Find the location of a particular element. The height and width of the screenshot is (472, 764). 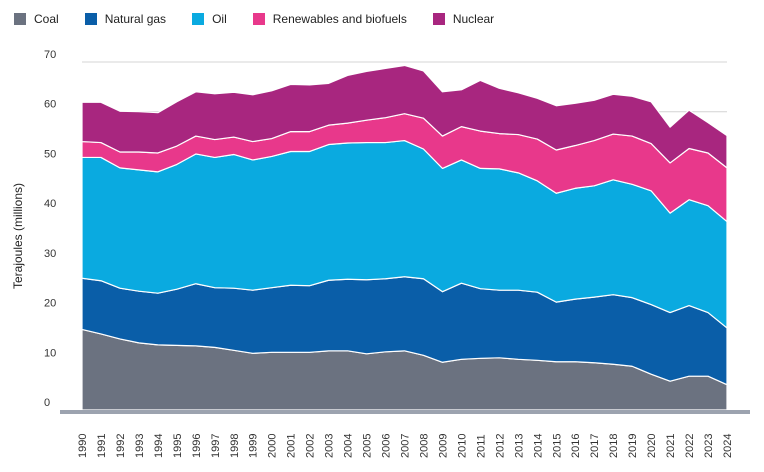

x-tick-label: 1998 is located at coordinates (235, 446).